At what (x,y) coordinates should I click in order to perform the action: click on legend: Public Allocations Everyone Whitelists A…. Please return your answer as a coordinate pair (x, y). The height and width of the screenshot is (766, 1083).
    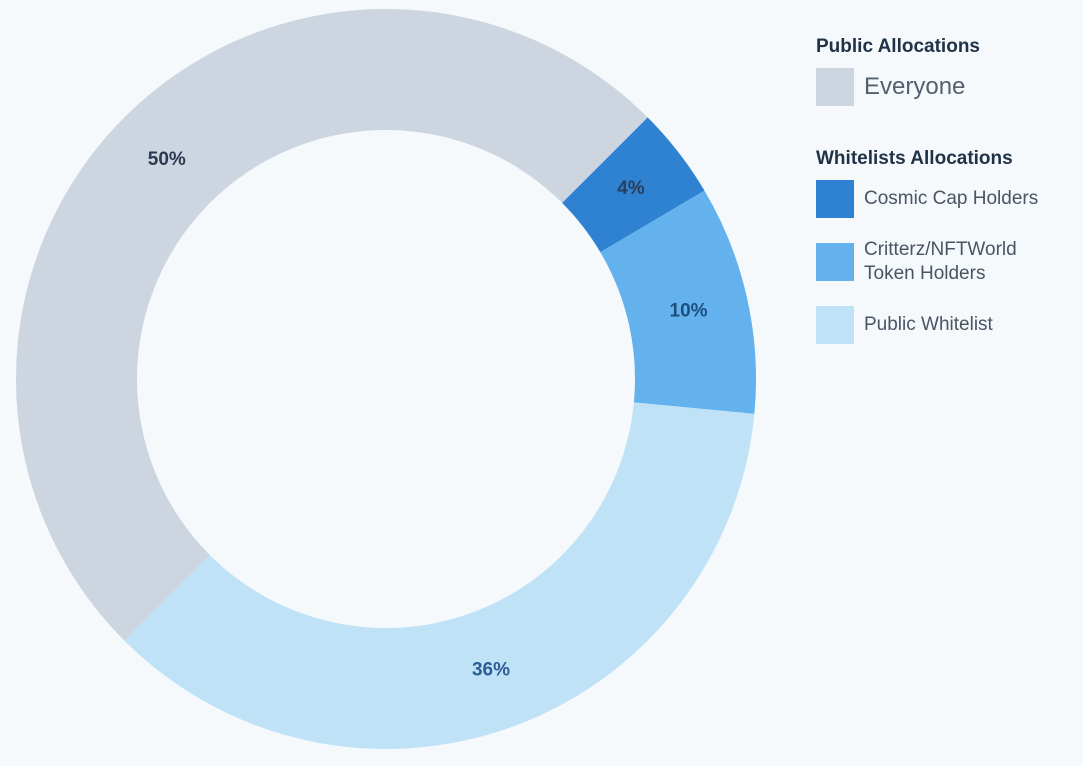
    Looking at the image, I should click on (946, 200).